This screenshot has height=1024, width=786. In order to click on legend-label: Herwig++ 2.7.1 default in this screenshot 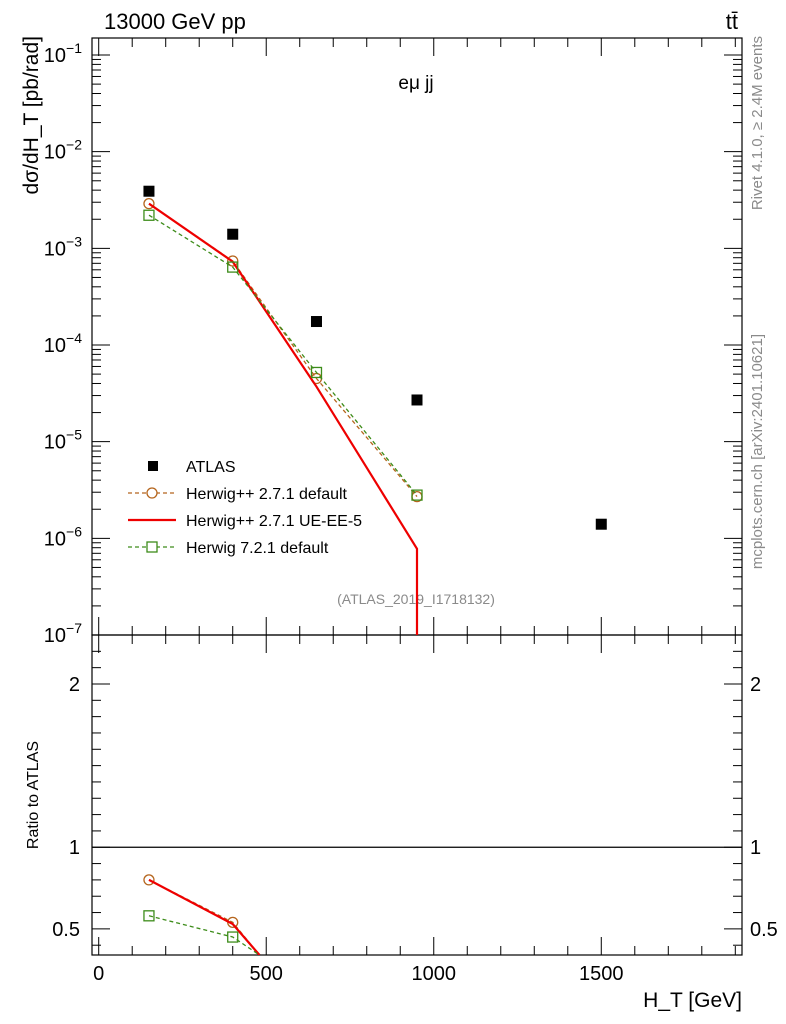, I will do `click(267, 494)`.